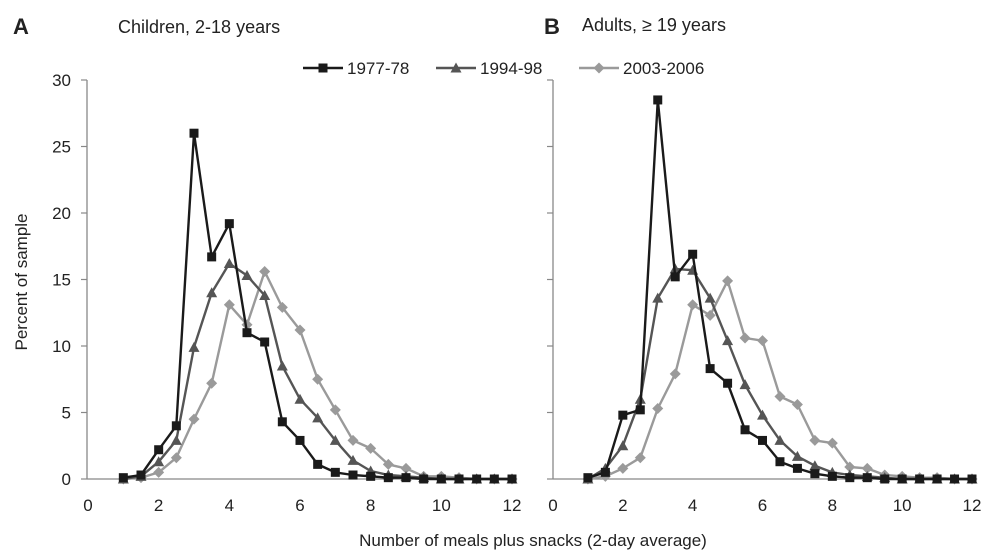 This screenshot has height=553, width=986. Describe the element at coordinates (378, 68) in the screenshot. I see `legend-label: 1977-78` at that location.